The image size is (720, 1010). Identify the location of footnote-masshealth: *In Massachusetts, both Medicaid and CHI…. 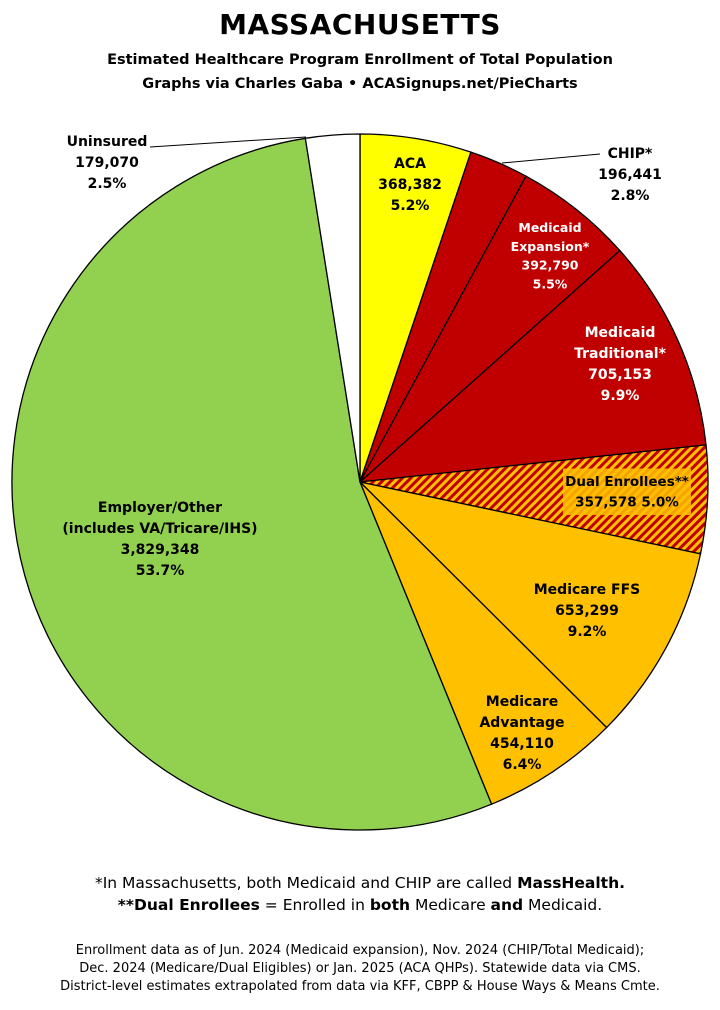
(360, 883).